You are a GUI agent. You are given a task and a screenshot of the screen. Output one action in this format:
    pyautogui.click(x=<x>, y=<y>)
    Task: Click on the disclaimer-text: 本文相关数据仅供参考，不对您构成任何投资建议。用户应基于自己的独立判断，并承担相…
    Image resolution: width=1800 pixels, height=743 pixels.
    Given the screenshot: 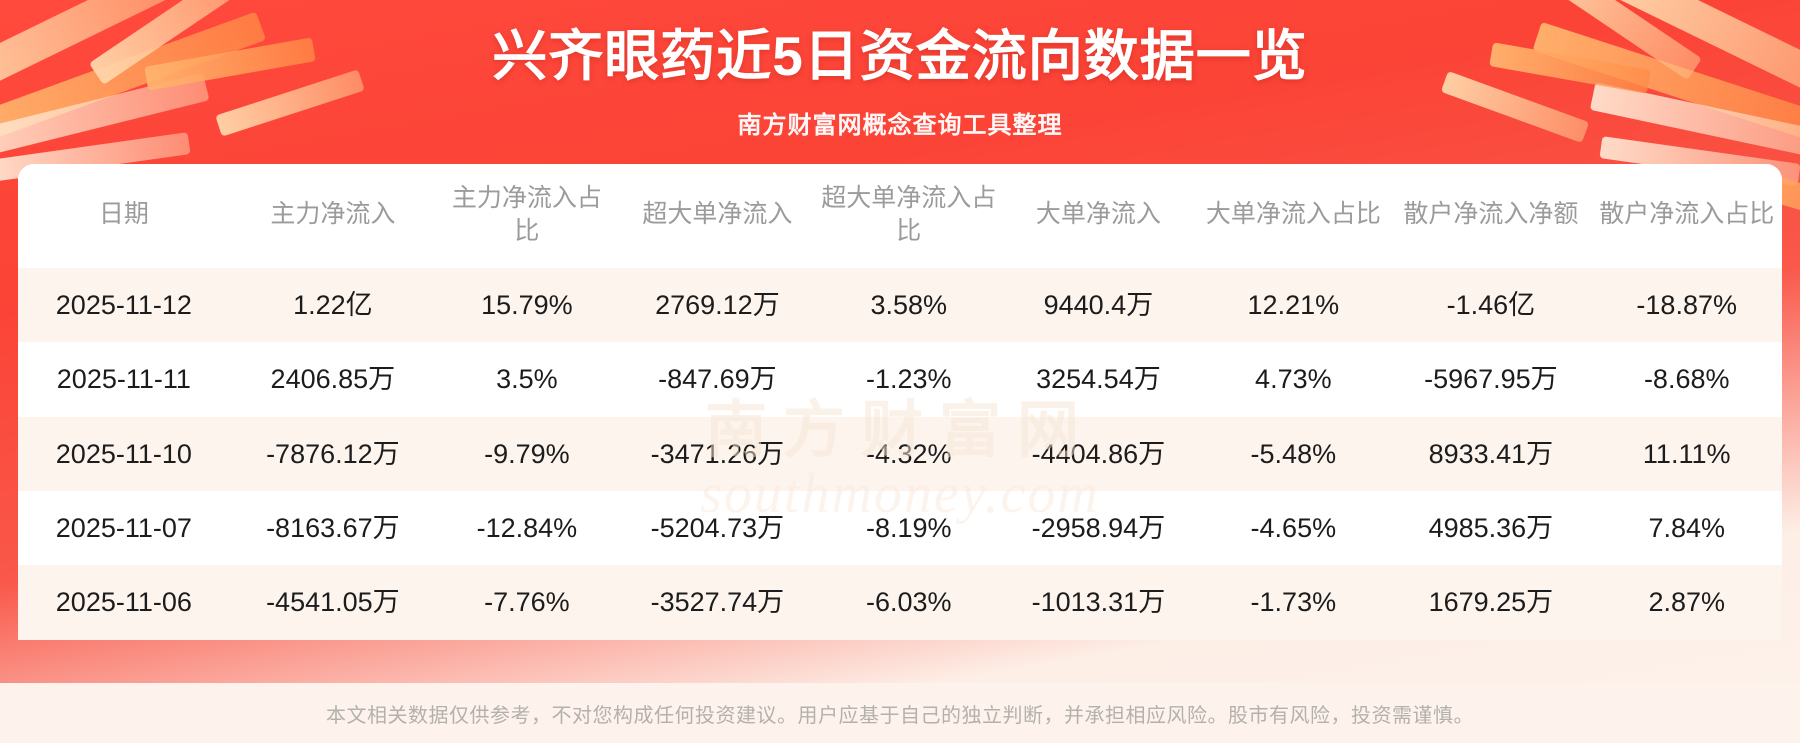 What is the action you would take?
    pyautogui.click(x=900, y=715)
    